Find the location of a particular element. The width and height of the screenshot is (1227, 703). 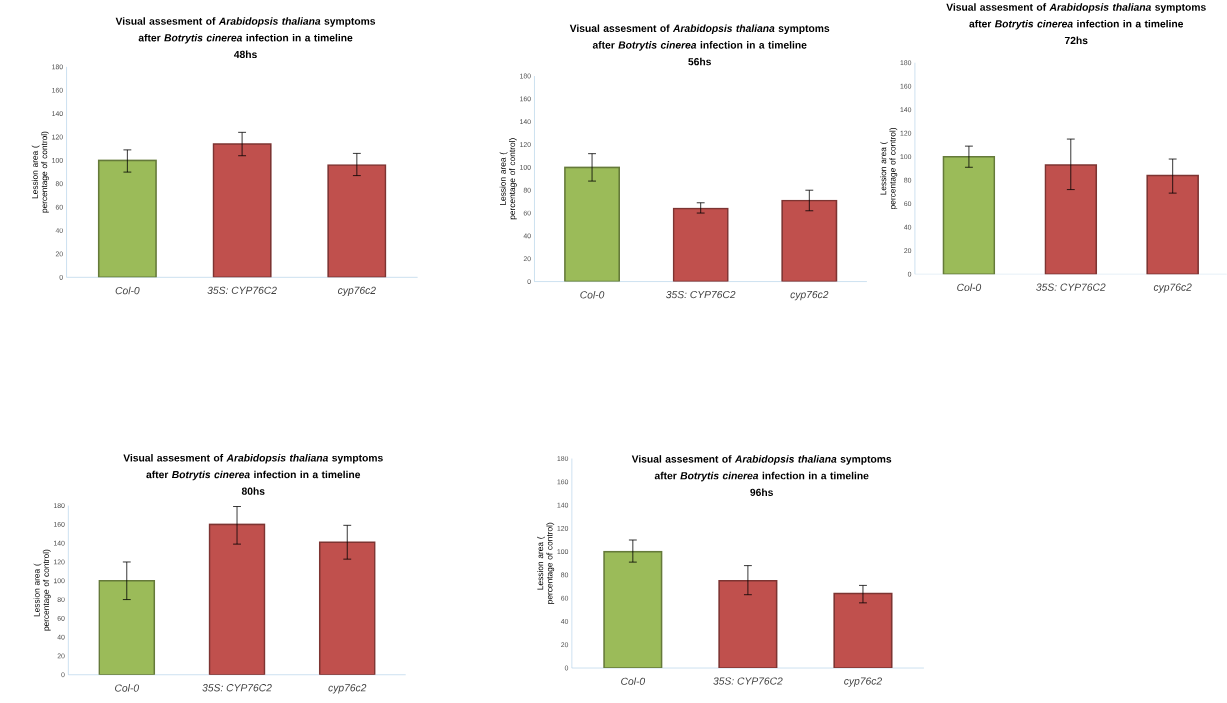

bar is located at coordinates (700, 244).